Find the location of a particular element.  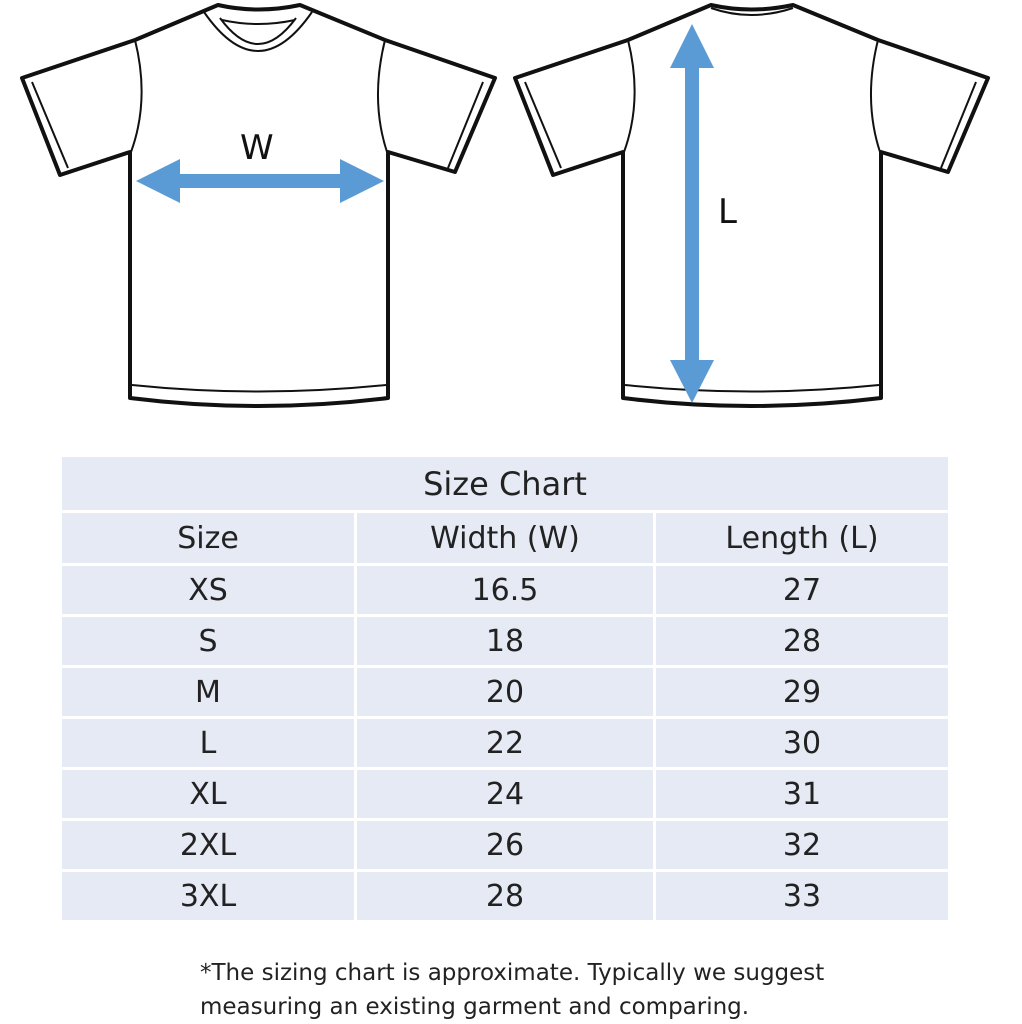

cell-width: 26 is located at coordinates (505, 845).